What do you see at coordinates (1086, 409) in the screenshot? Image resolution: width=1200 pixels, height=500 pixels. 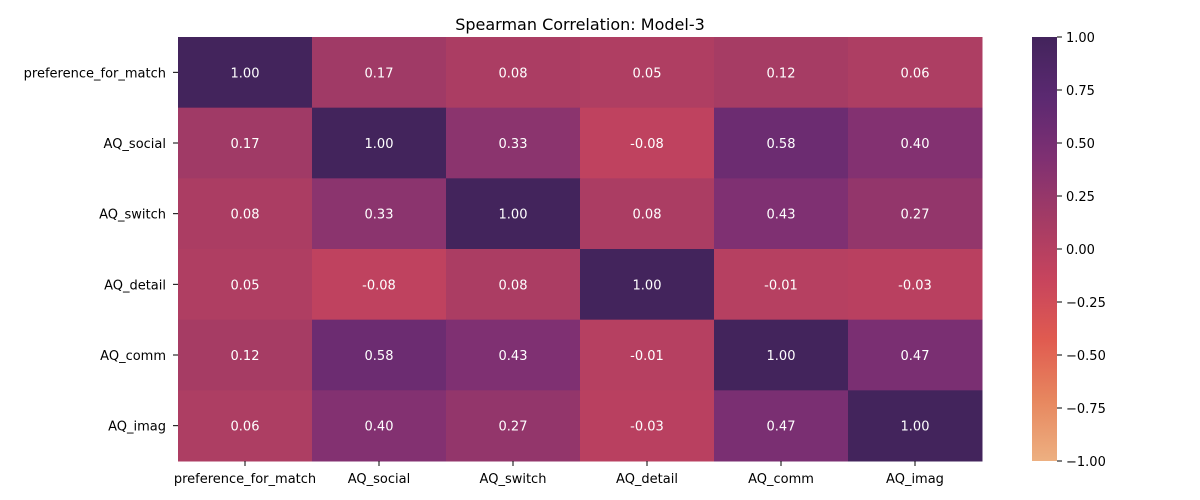 I see `colorbar-tick-label: −0.75` at bounding box center [1086, 409].